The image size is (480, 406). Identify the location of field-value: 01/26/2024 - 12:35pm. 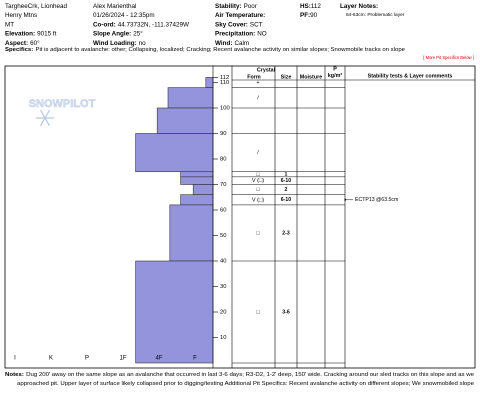
(124, 15).